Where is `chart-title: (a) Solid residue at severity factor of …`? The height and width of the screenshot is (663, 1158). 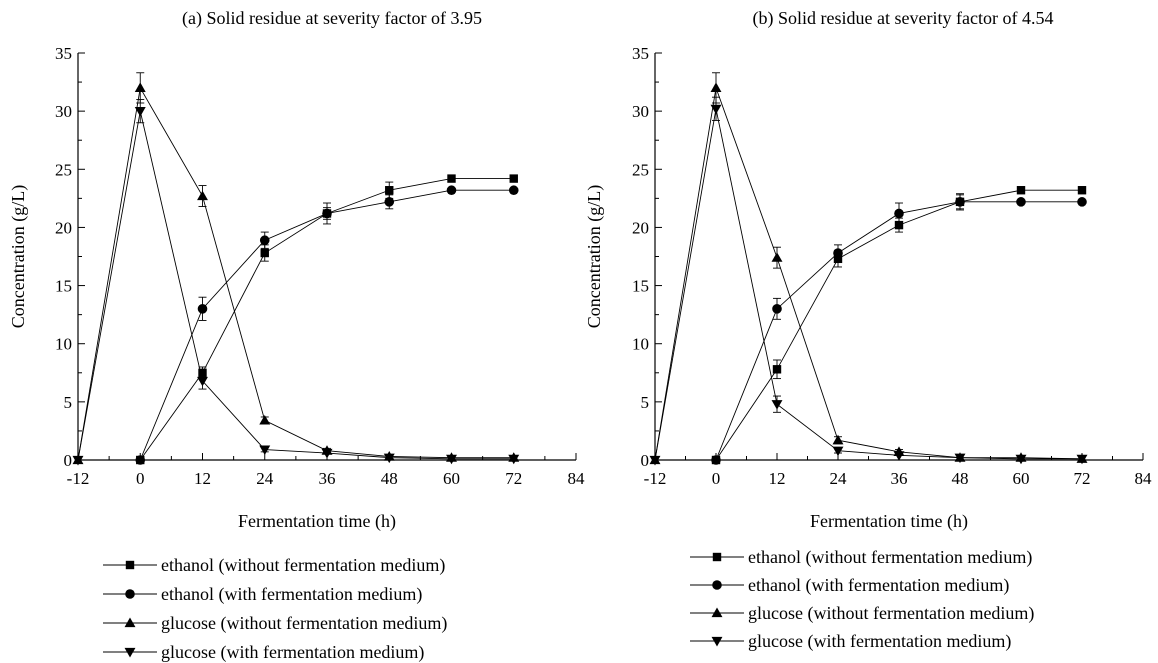 chart-title: (a) Solid residue at severity factor of … is located at coordinates (332, 18).